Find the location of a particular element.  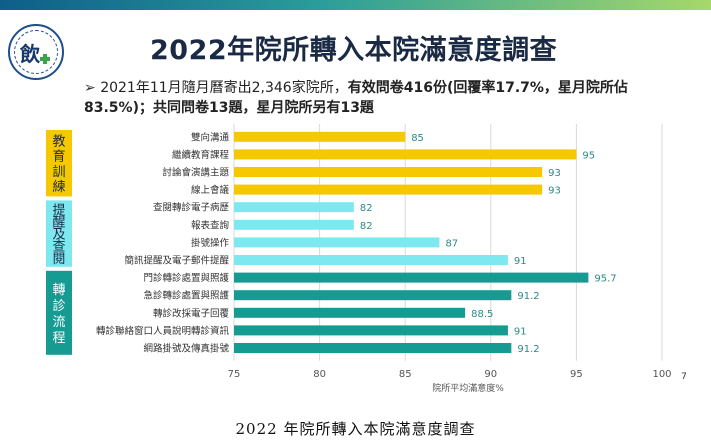

group-label-char: 練 is located at coordinates (58, 187).